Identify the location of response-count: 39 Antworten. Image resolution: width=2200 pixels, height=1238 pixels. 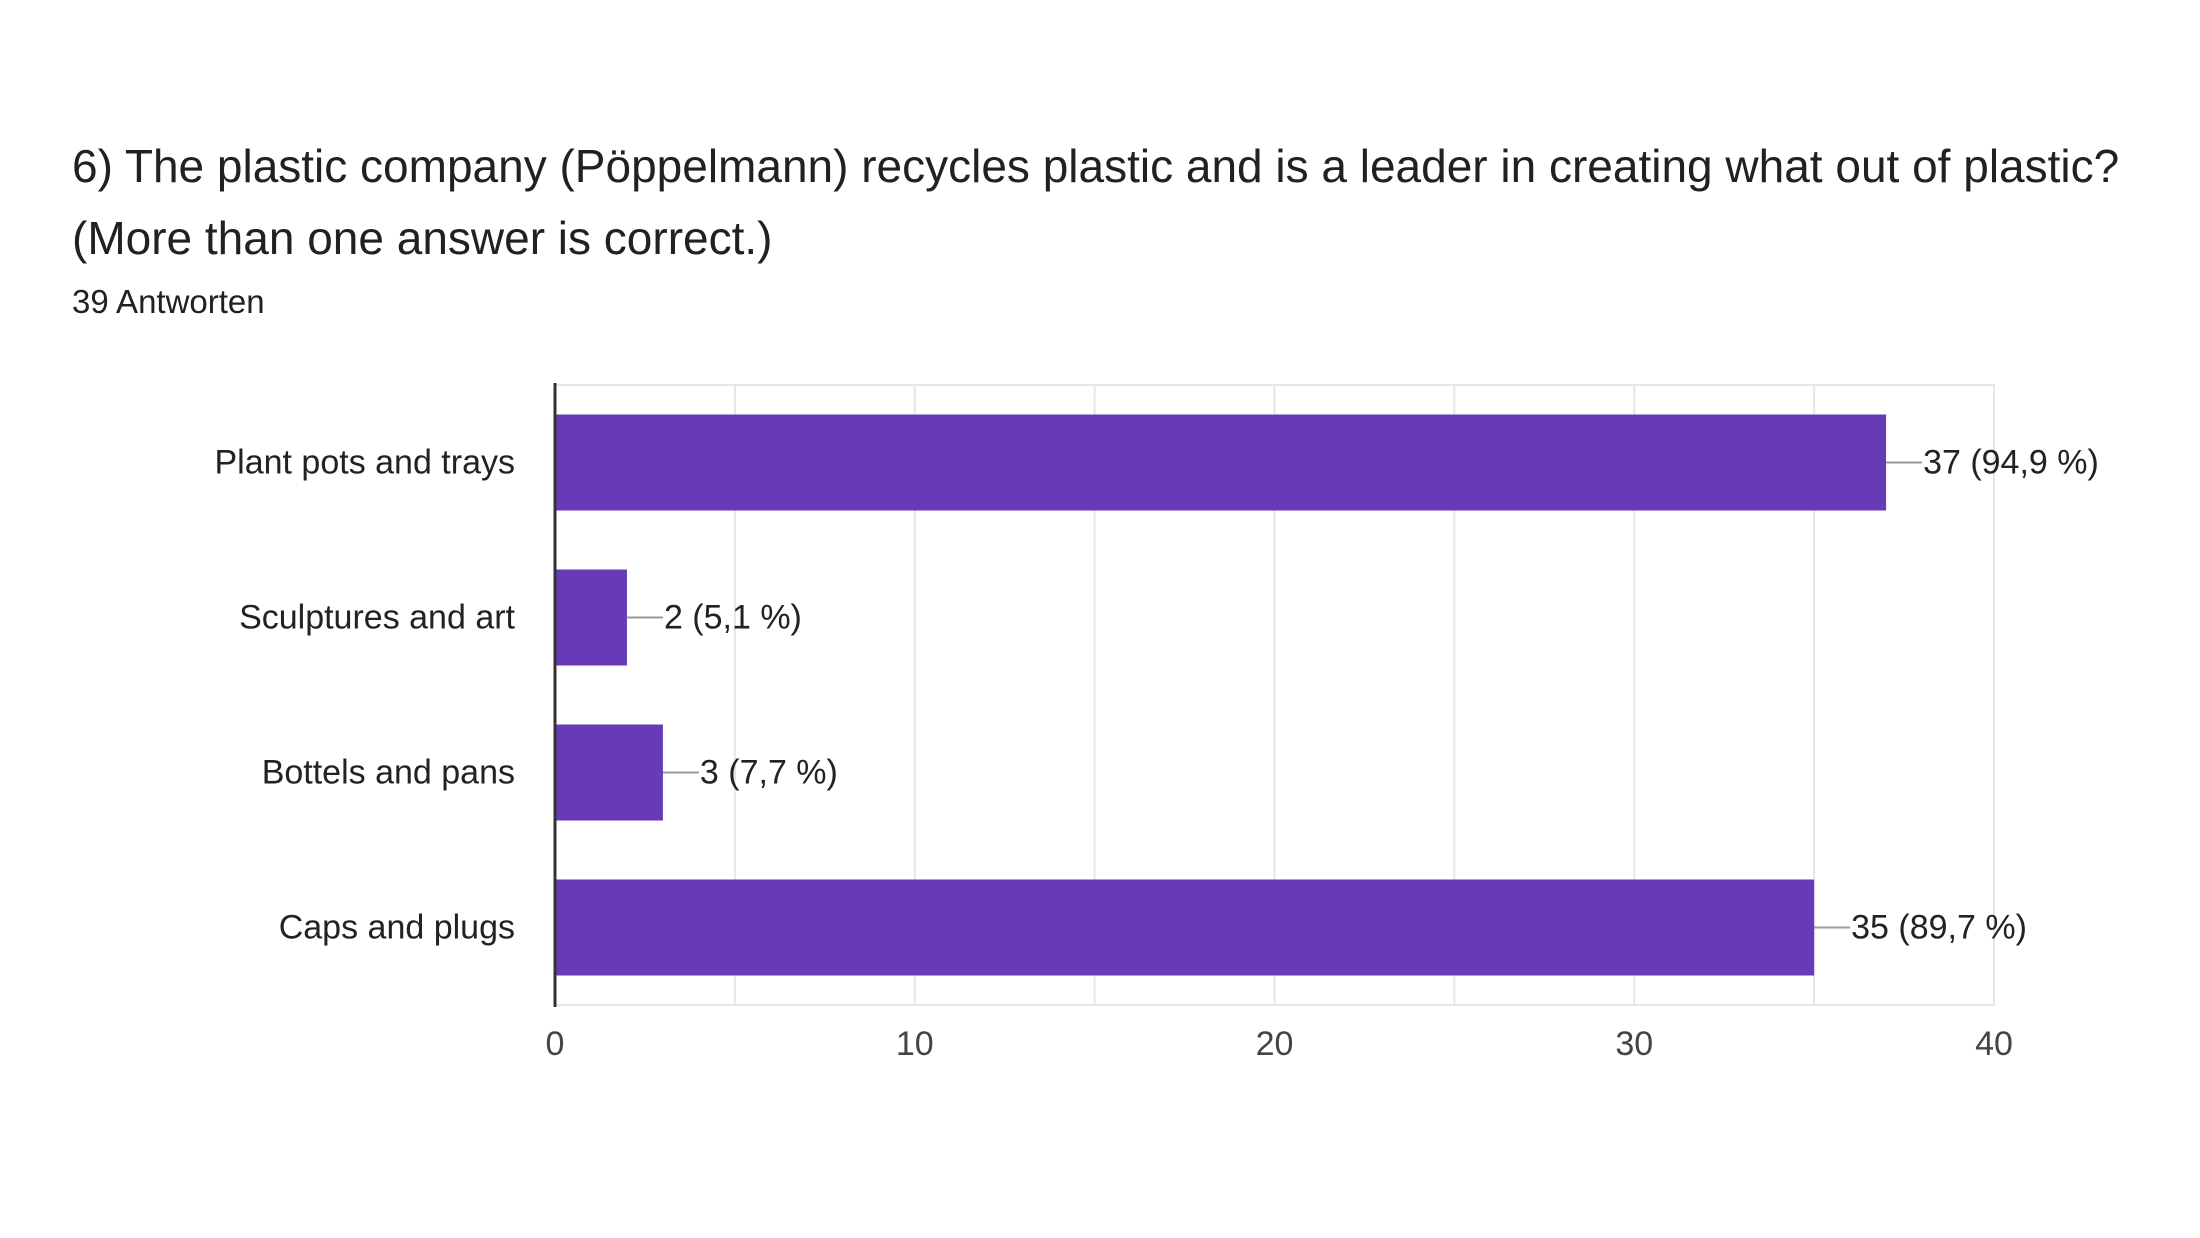
(168, 301).